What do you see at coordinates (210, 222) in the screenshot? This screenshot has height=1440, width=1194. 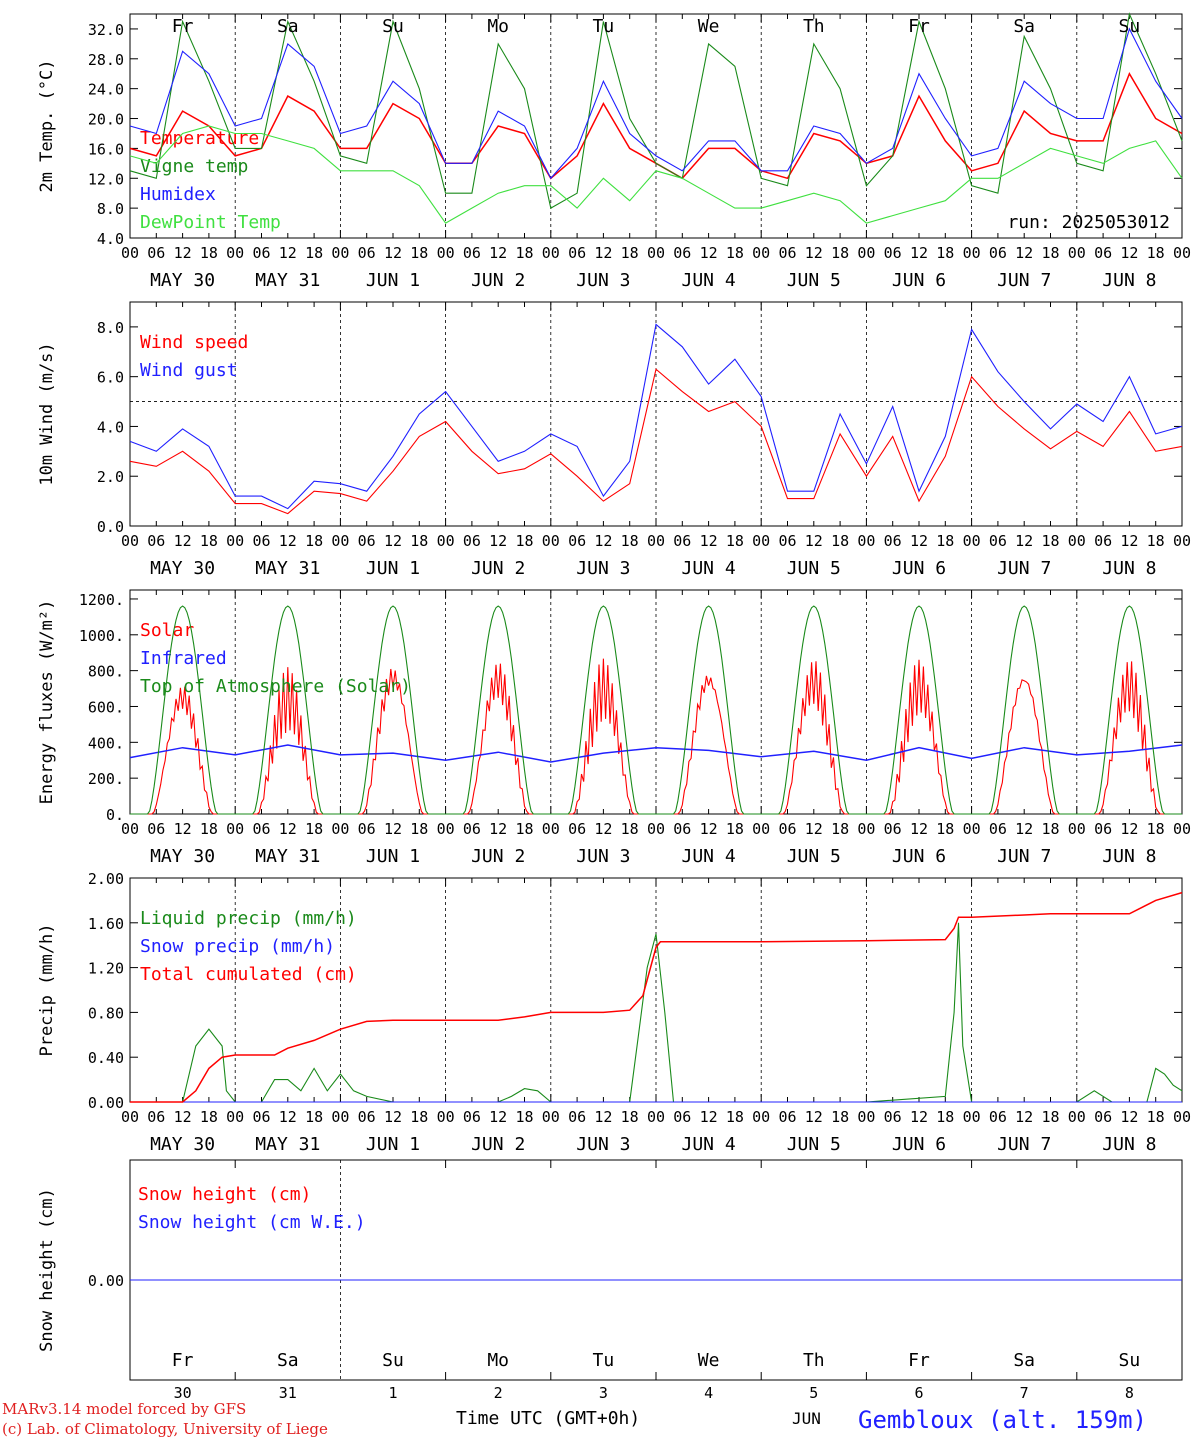 I see `legend-entry-4: DewPoint Temp` at bounding box center [210, 222].